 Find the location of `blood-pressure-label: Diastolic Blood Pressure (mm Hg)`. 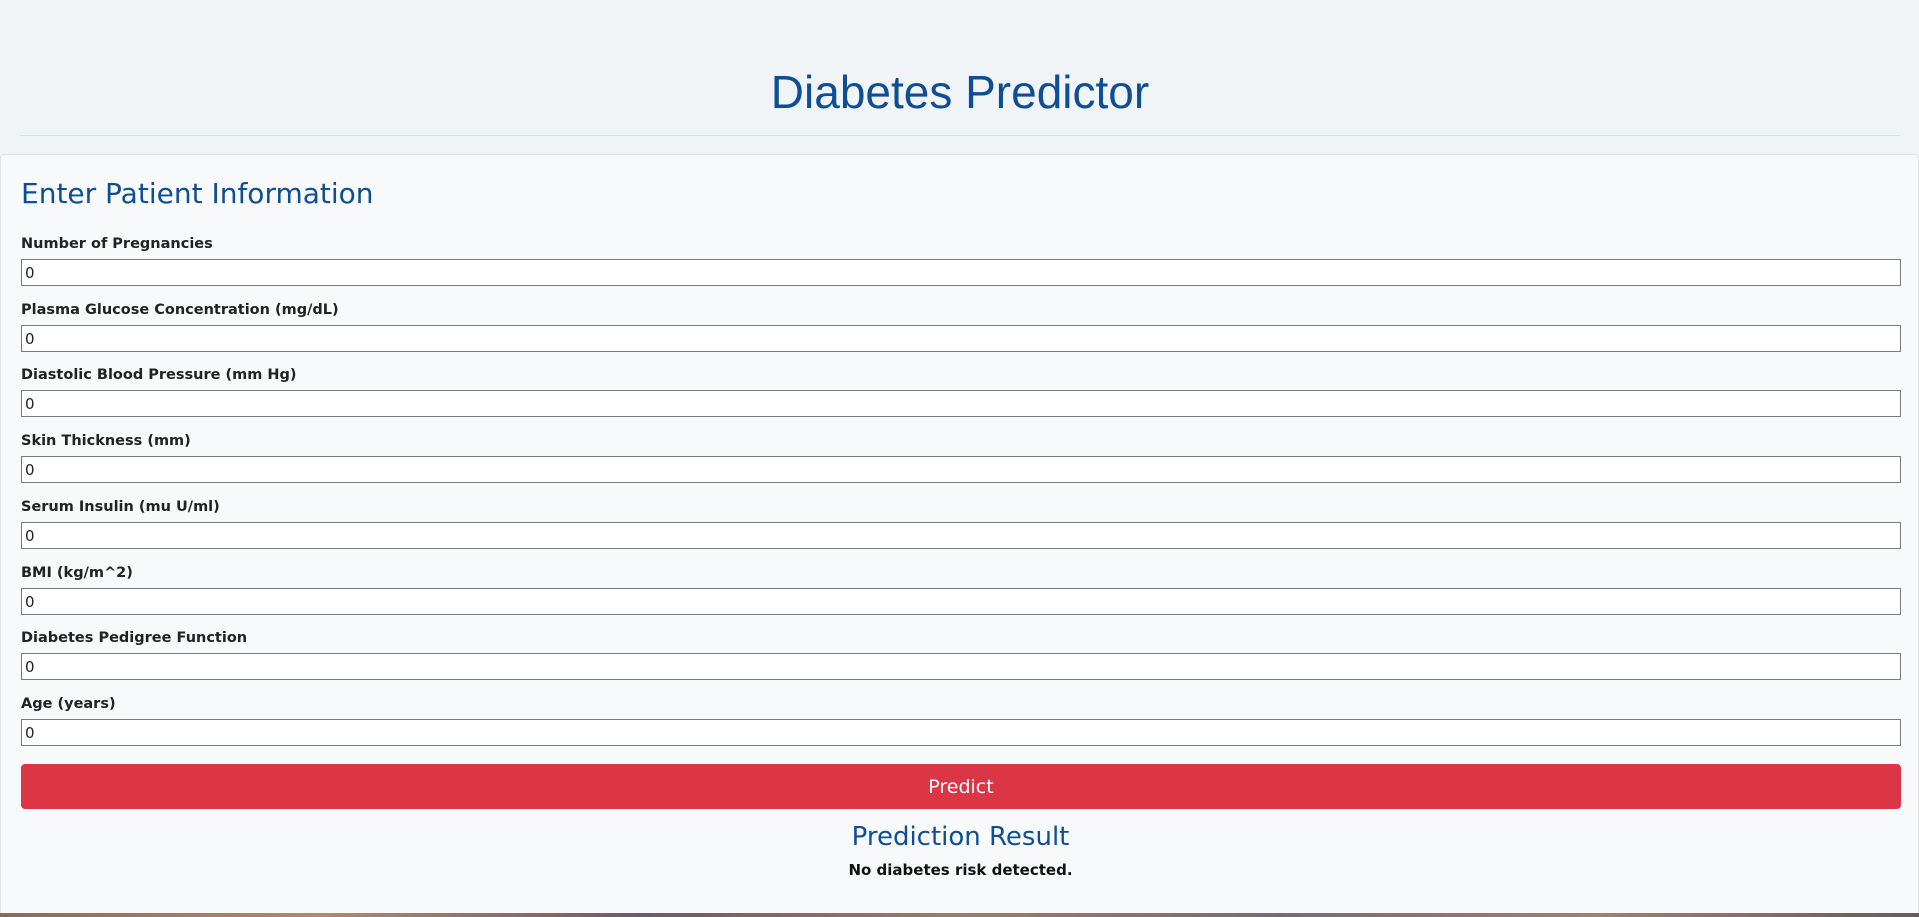

blood-pressure-label: Diastolic Blood Pressure (mm Hg) is located at coordinates (159, 375).